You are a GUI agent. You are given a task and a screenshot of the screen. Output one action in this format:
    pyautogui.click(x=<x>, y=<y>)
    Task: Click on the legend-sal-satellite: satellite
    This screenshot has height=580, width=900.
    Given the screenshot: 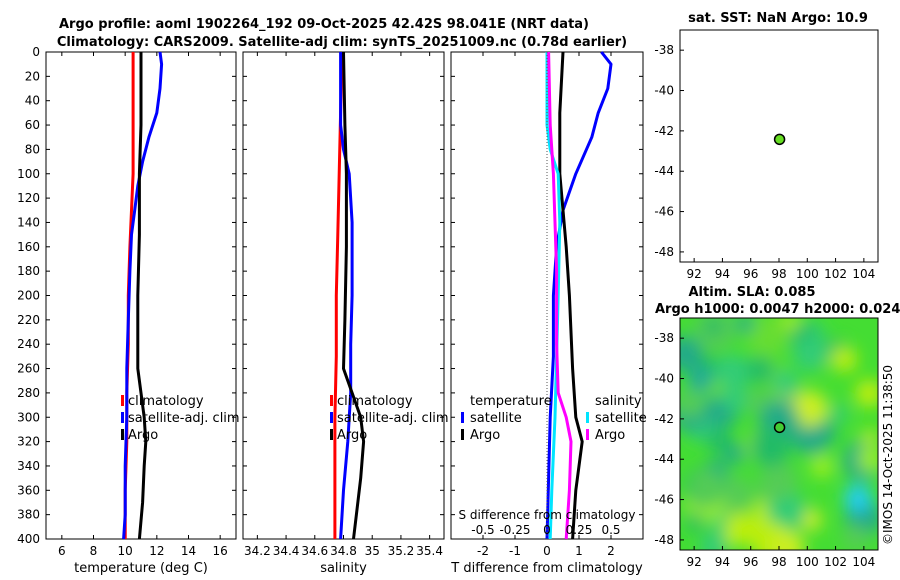 What is the action you would take?
    pyautogui.click(x=621, y=418)
    